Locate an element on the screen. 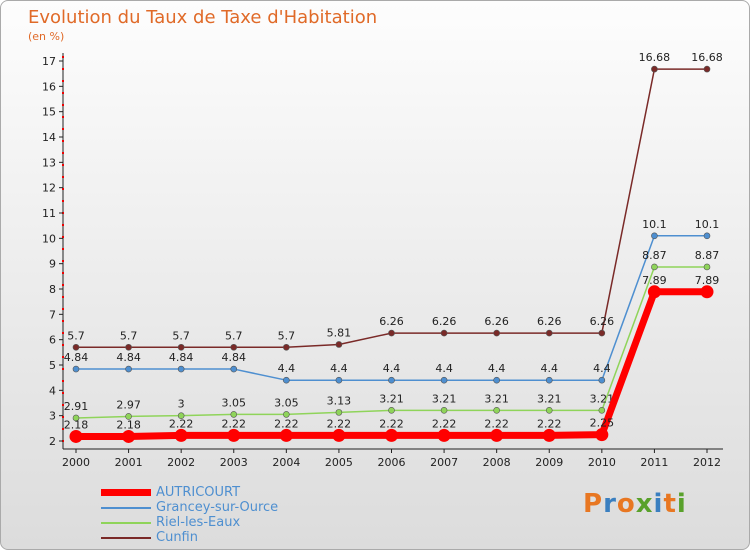 The height and width of the screenshot is (551, 750). y-tick-label: 16 is located at coordinates (49, 86).